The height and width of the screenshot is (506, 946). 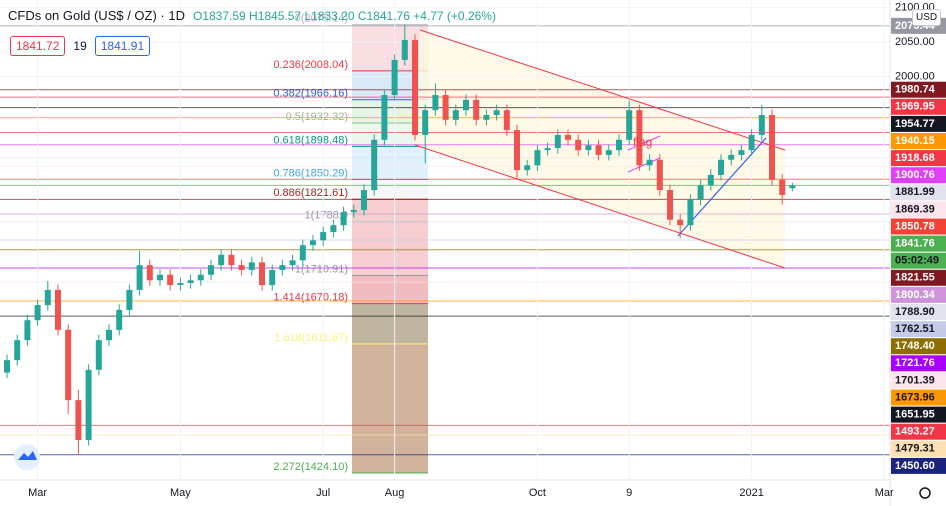 What do you see at coordinates (537, 493) in the screenshot?
I see `x-tick-label: Oct` at bounding box center [537, 493].